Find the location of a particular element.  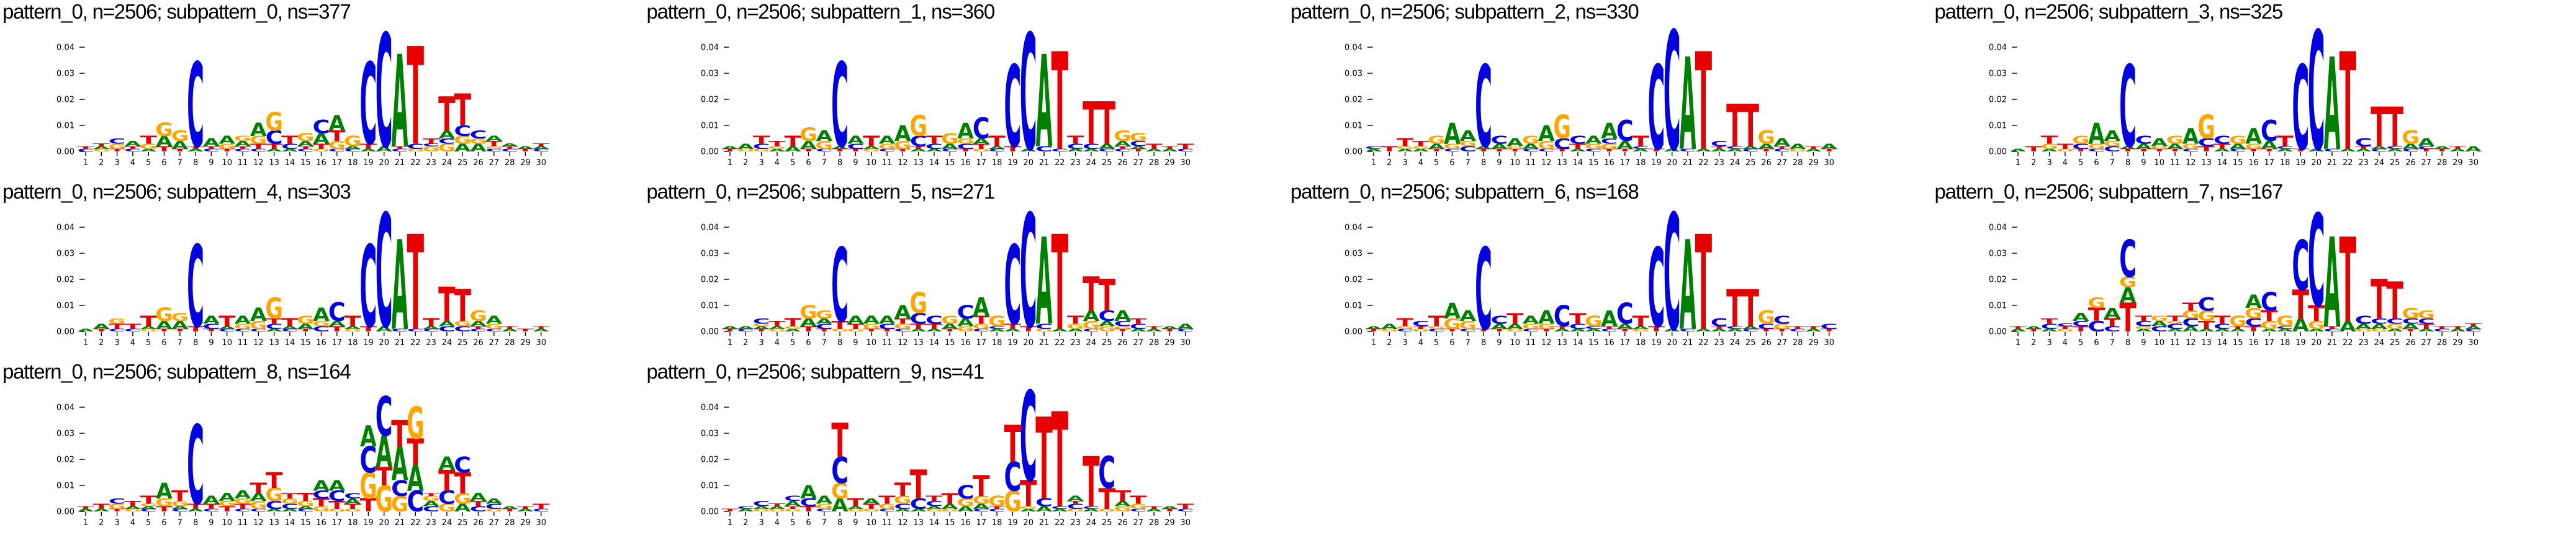

x-tick-label: 5 is located at coordinates (148, 523).